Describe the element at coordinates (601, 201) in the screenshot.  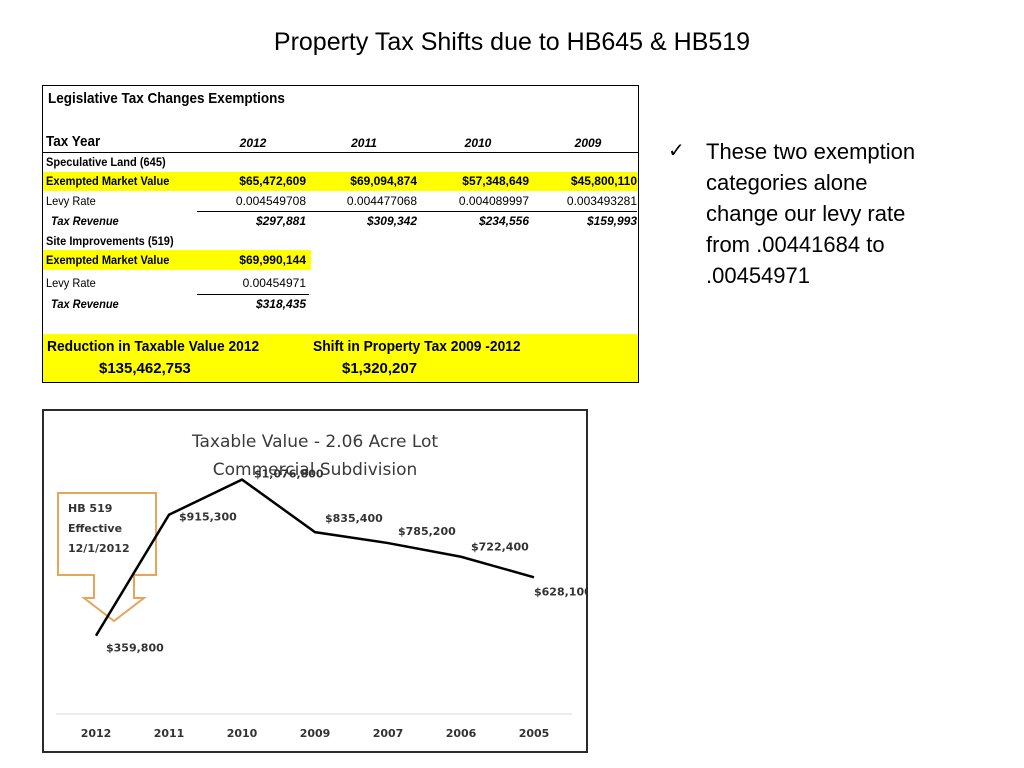
I see `table-cell: 0.003493281` at that location.